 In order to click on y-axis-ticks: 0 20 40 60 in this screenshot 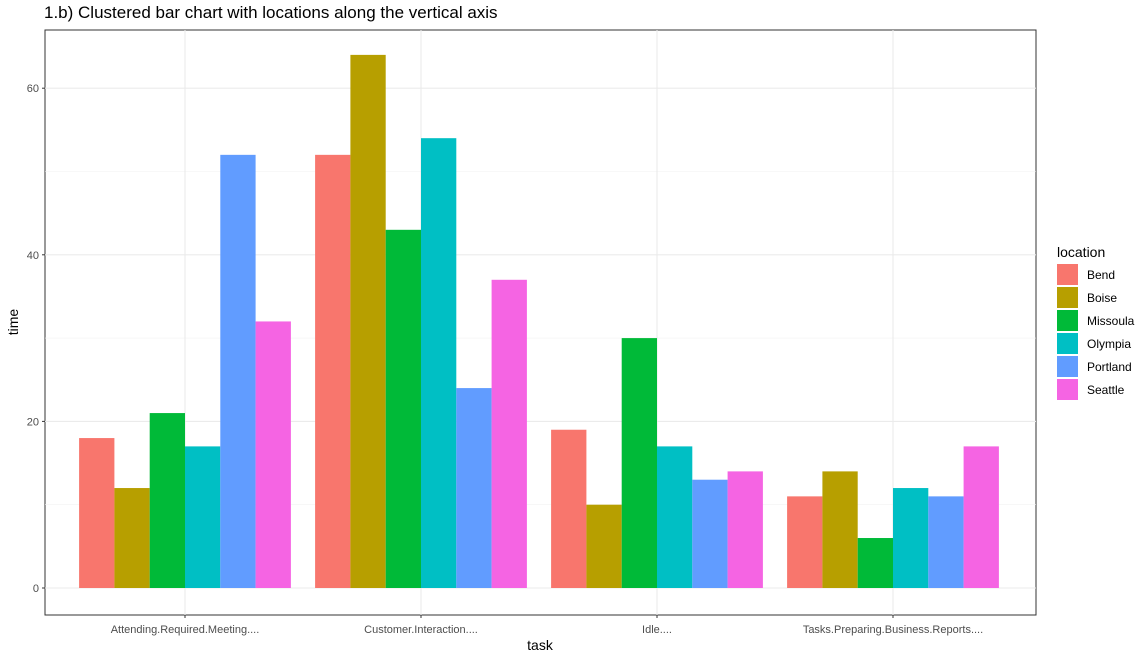, I will do `click(36, 339)`.